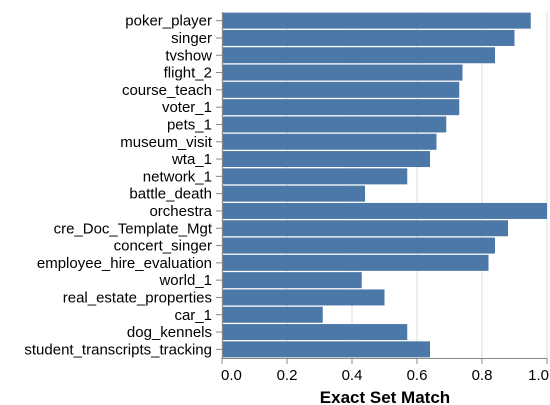 This screenshot has height=405, width=550. Describe the element at coordinates (385, 396) in the screenshot. I see `x-axis-title: Exact Set Match` at that location.